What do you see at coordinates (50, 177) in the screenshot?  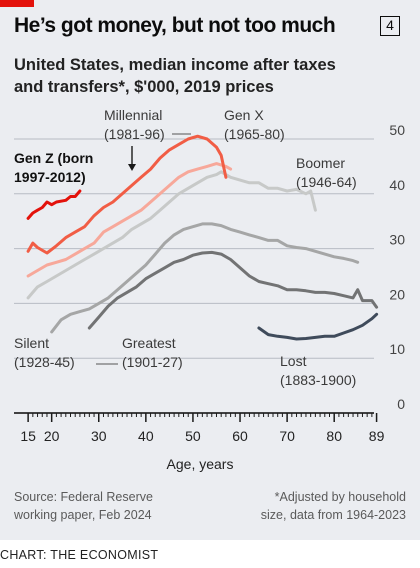 I see `series-label-6-line-1: 1997-2012)` at bounding box center [50, 177].